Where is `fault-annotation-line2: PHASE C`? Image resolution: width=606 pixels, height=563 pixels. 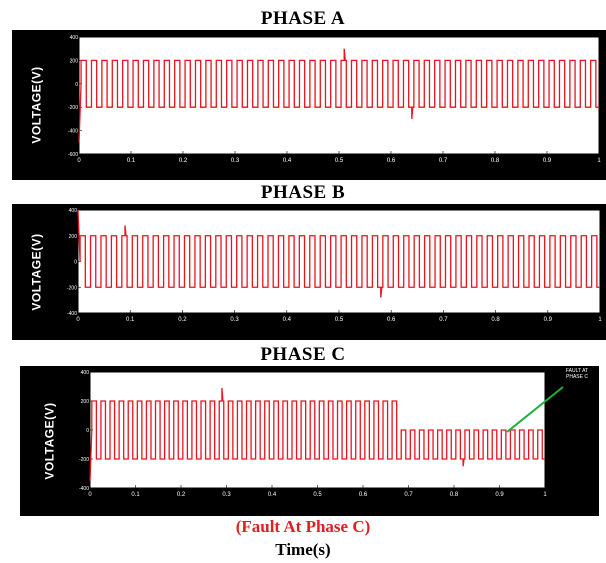
fault-annotation-line2: PHASE C is located at coordinates (577, 377).